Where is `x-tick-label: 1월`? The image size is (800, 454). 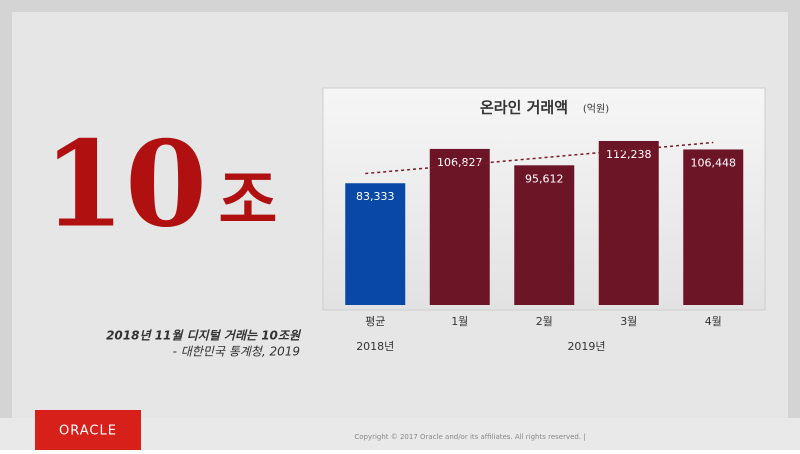 x-tick-label: 1월 is located at coordinates (459, 321).